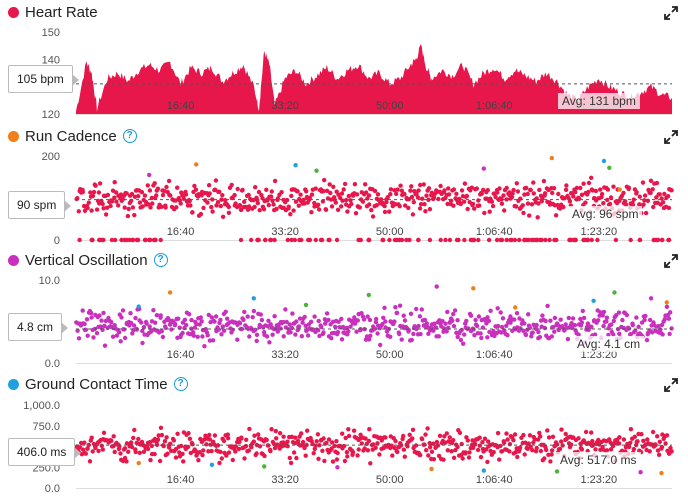 The height and width of the screenshot is (499, 688). What do you see at coordinates (52, 364) in the screenshot?
I see `y-tick-label: 0.0` at bounding box center [52, 364].